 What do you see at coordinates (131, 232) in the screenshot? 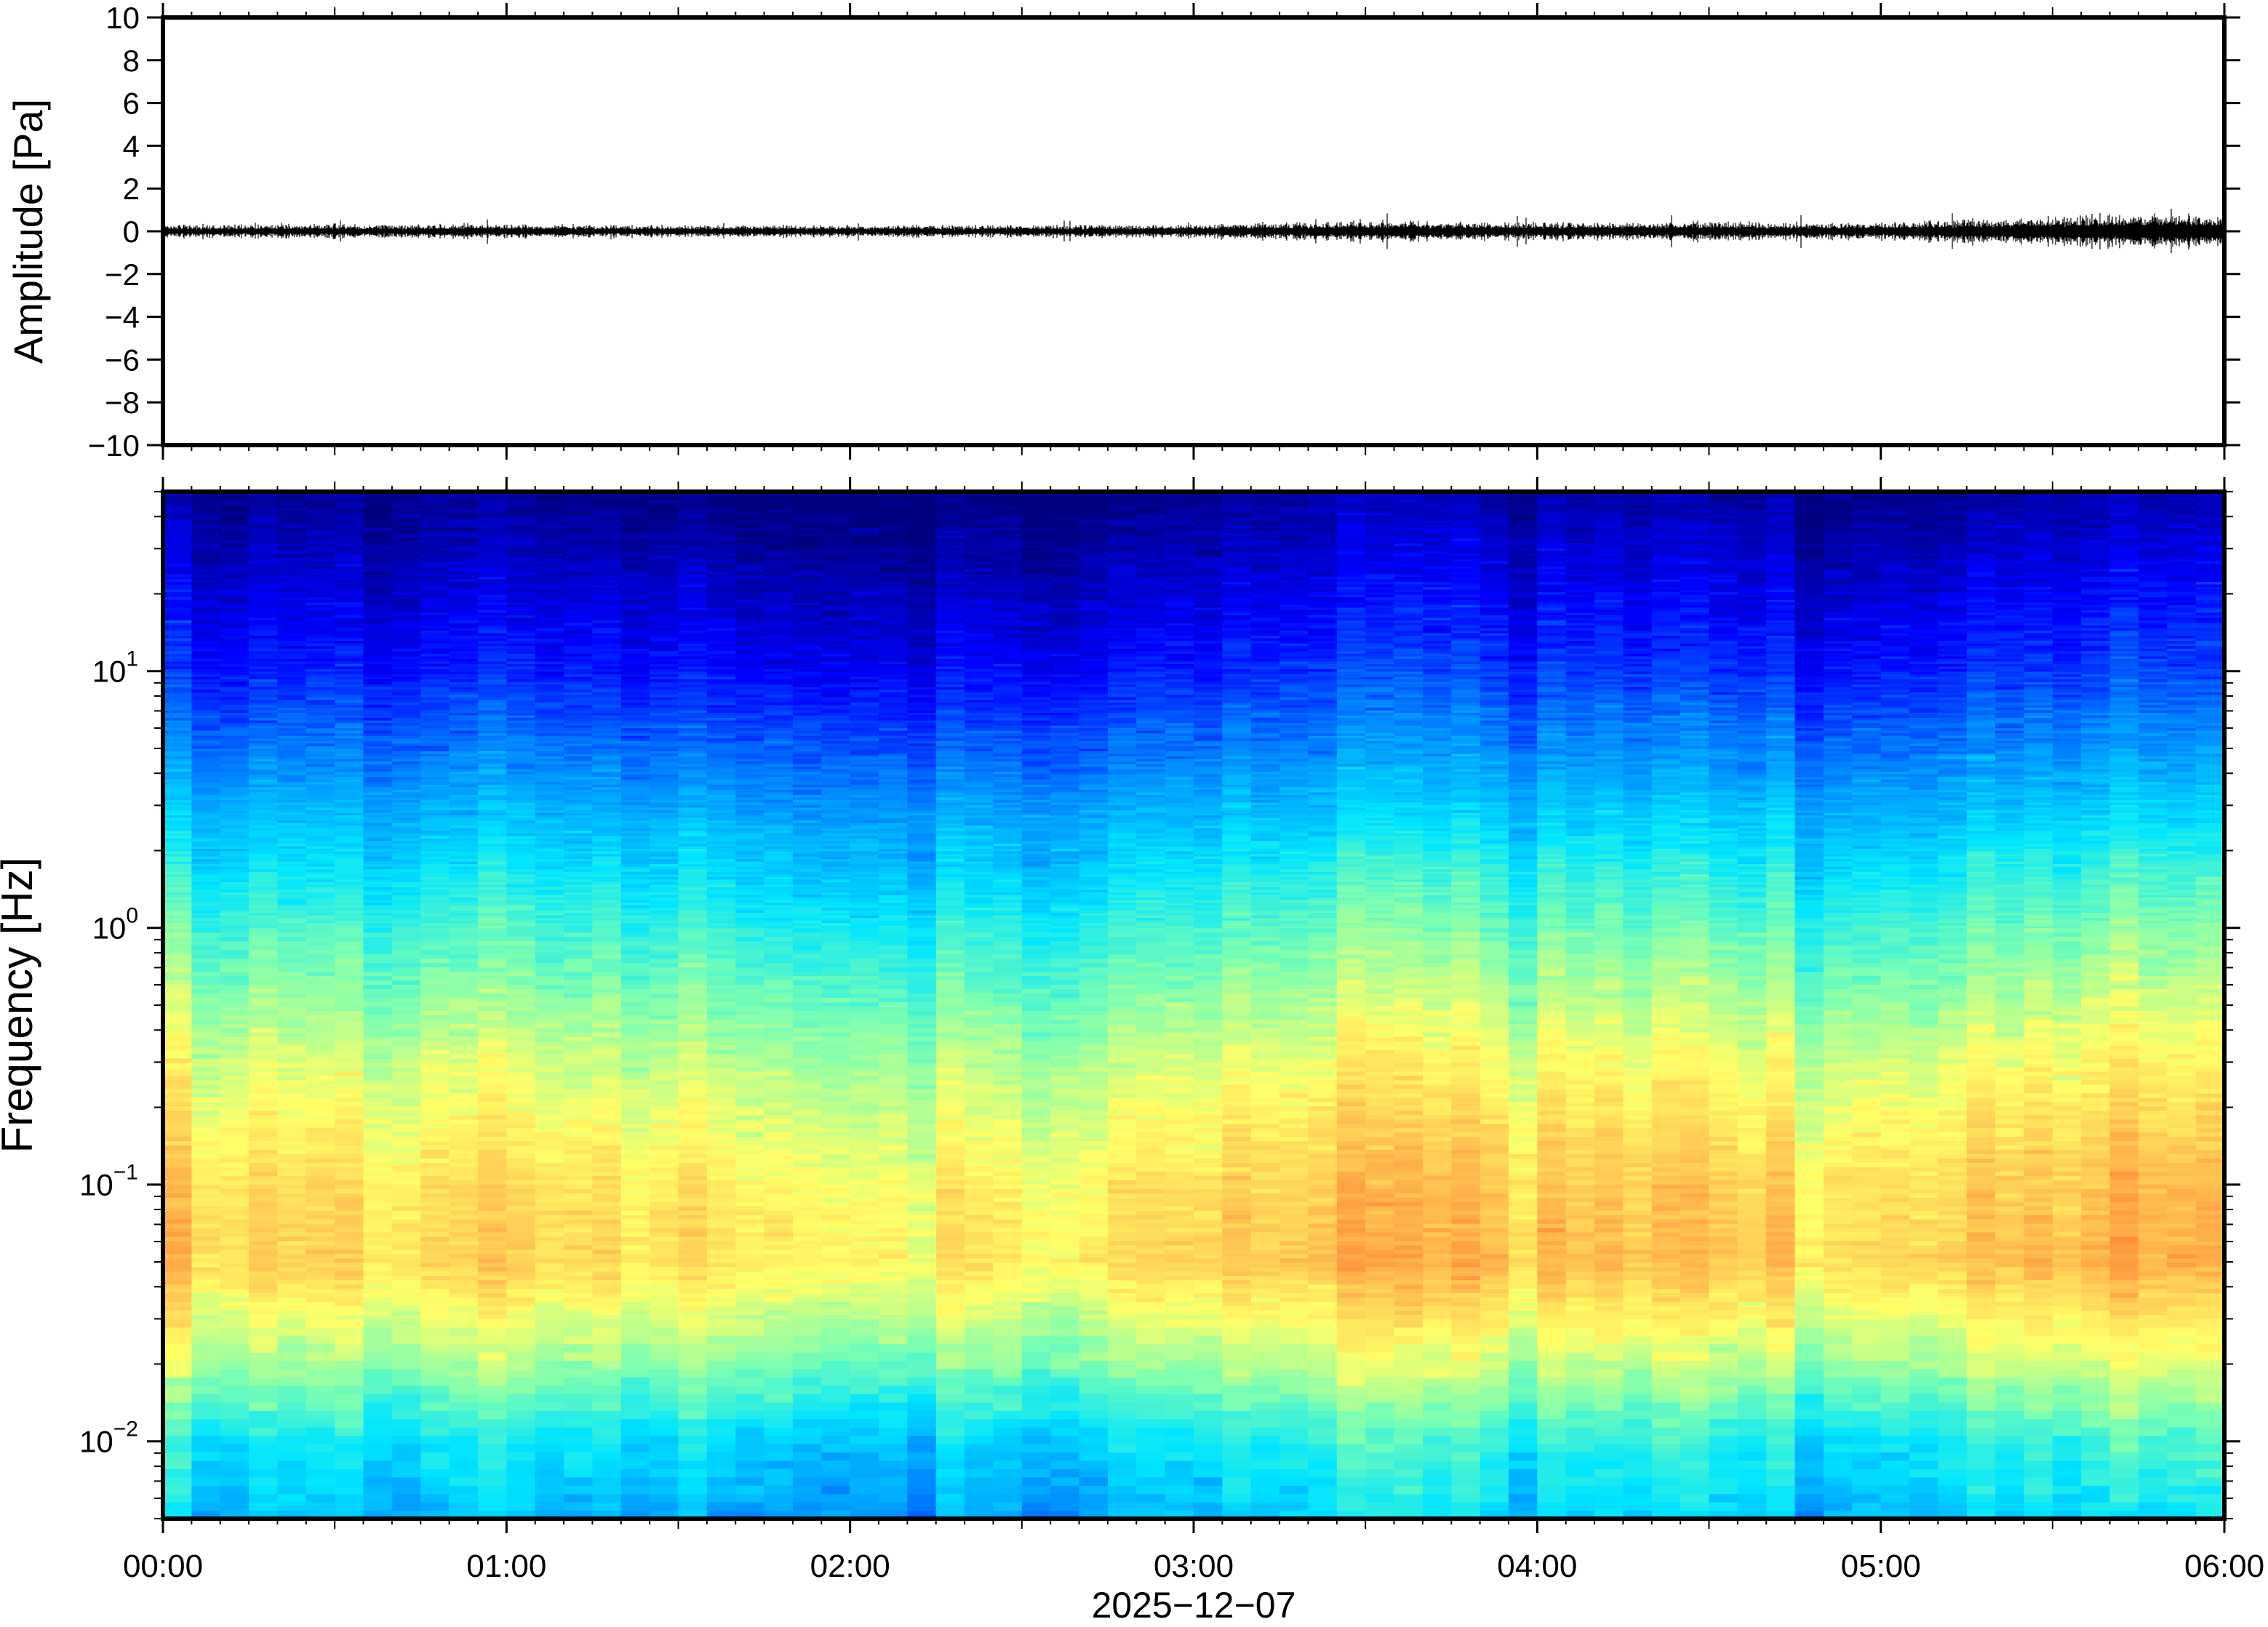
I see `waveform-y-tick-label: 0` at bounding box center [131, 232].